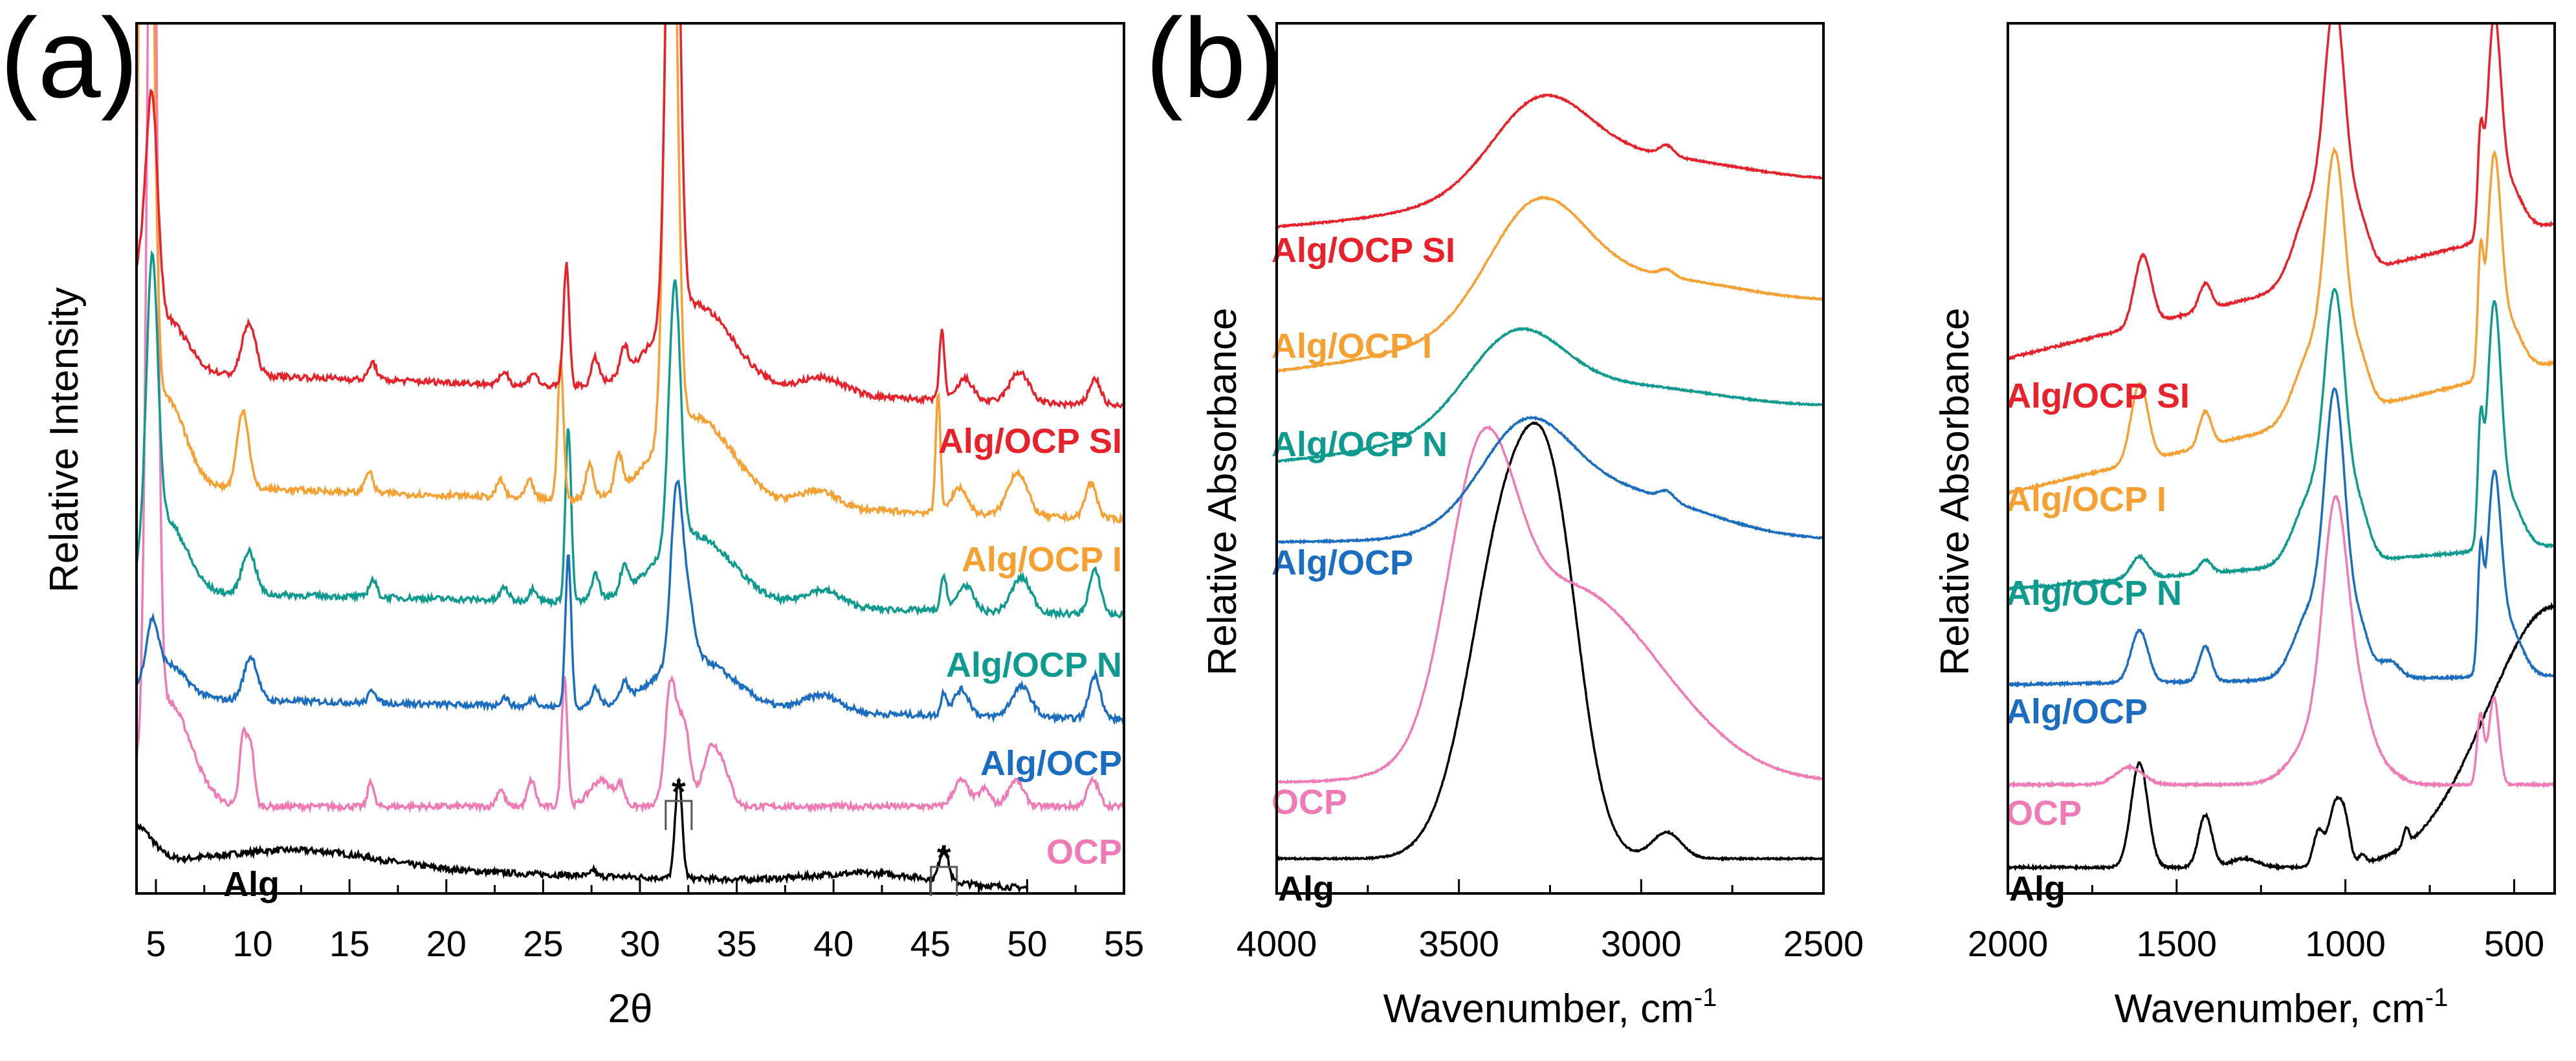 The image size is (2576, 1061). Describe the element at coordinates (349, 943) in the screenshot. I see `x-tick-label: 15` at that location.